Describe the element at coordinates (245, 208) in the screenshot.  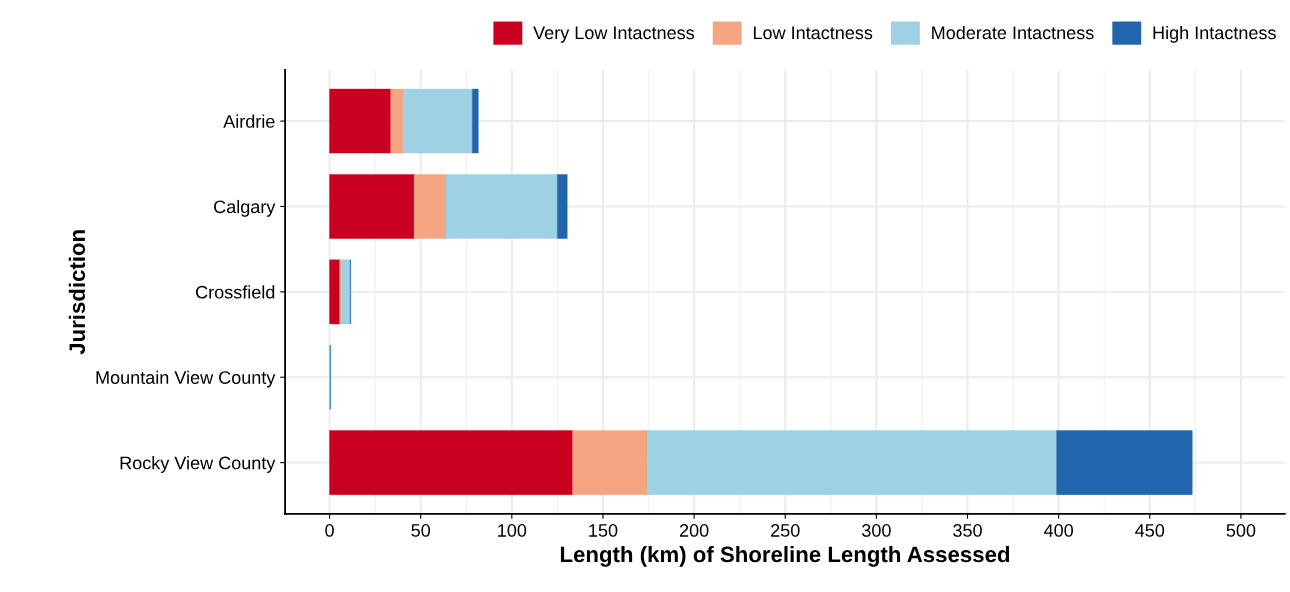
I see `y-tick-label: Calgary` at that location.